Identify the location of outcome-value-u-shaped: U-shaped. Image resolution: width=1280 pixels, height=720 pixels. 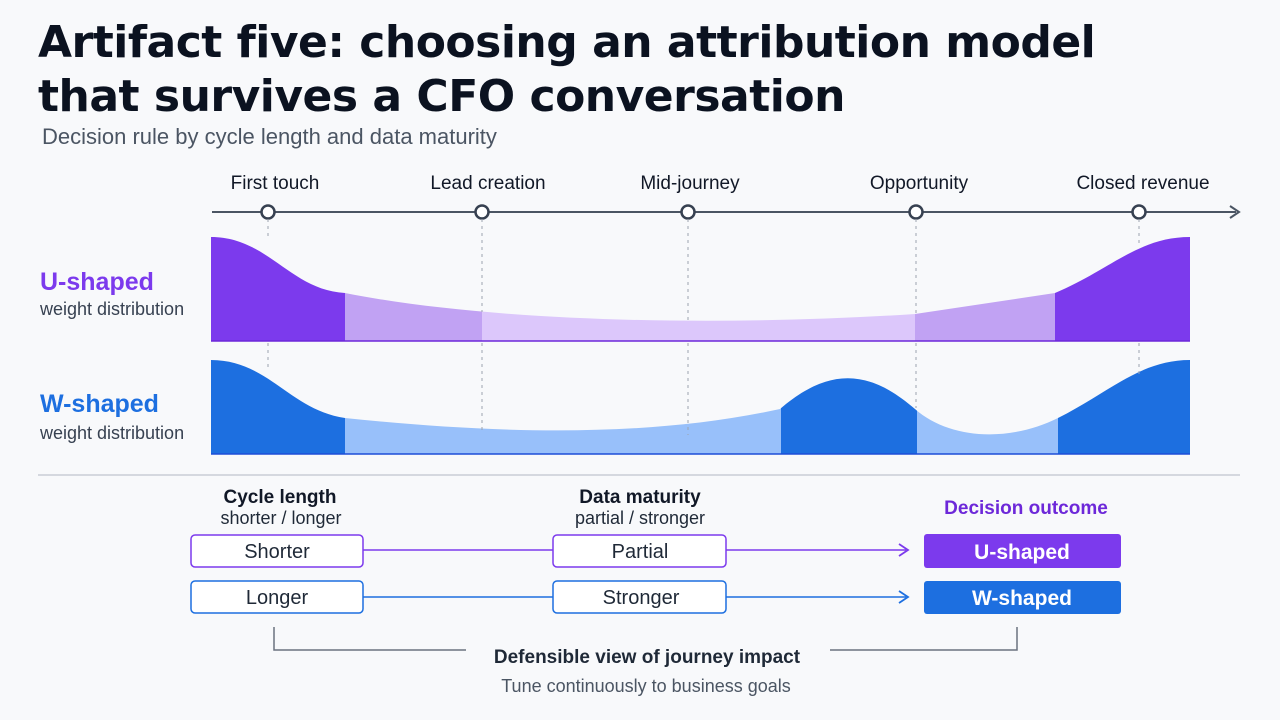
(1022, 552).